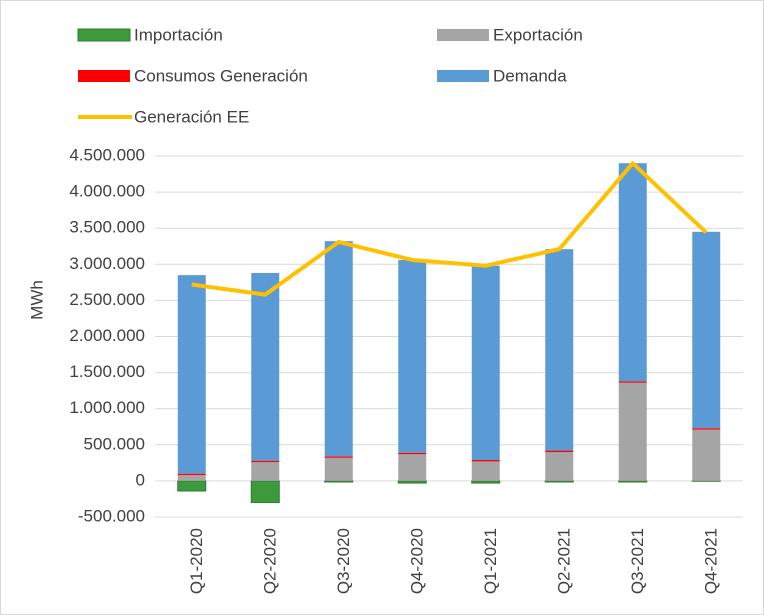 The width and height of the screenshot is (764, 615). Describe the element at coordinates (107, 154) in the screenshot. I see `y-tick-label: 4.500.000` at that location.